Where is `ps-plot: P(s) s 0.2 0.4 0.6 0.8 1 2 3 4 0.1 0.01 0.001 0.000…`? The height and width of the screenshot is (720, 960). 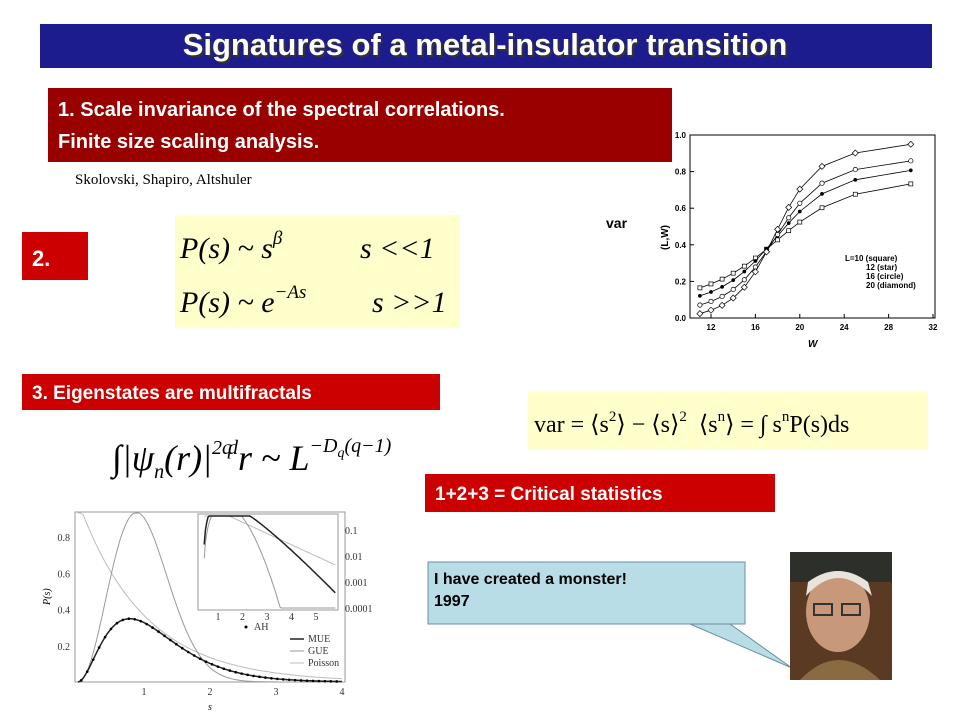 ps-plot: P(s) s 0.2 0.4 0.6 0.8 1 2 3 4 0.1 0.01 0.001 0.000… is located at coordinates (207, 612).